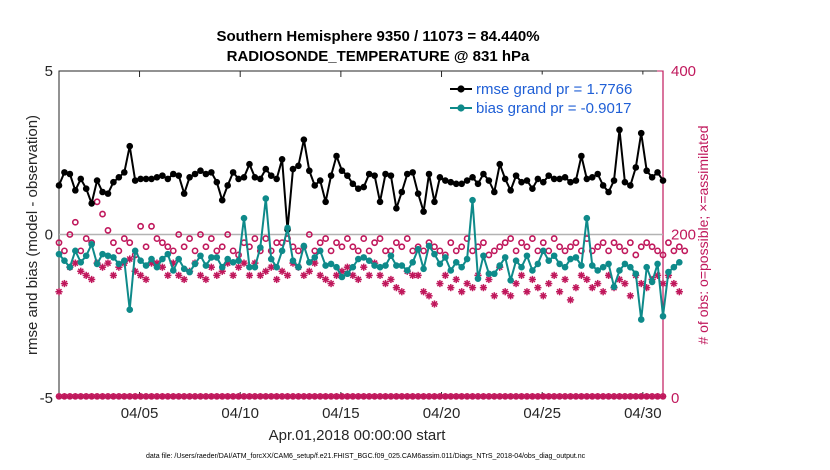 The width and height of the screenshot is (830, 470). Describe the element at coordinates (675, 398) in the screenshot. I see `y-right-tick-label: 0` at that location.